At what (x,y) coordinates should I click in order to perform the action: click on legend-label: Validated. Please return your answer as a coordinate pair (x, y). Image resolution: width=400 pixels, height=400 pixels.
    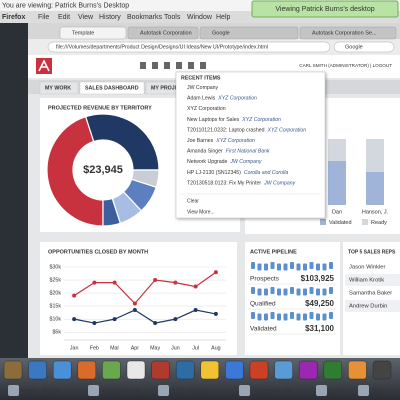
    Looking at the image, I should click on (340, 223).